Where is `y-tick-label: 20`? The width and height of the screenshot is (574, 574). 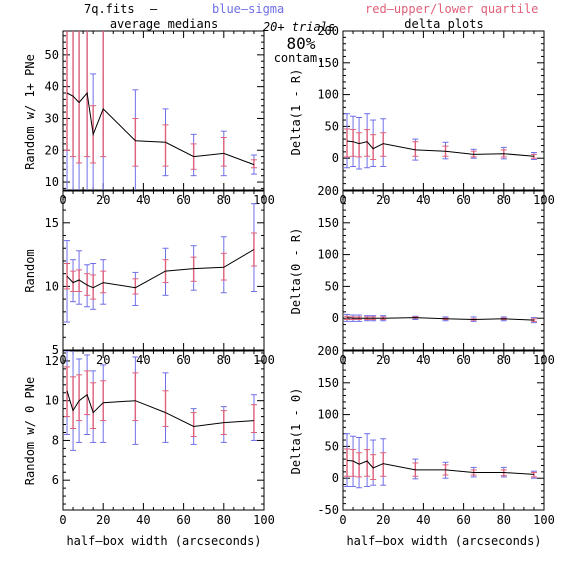
y-tick-label: 20 is located at coordinates (52, 150).